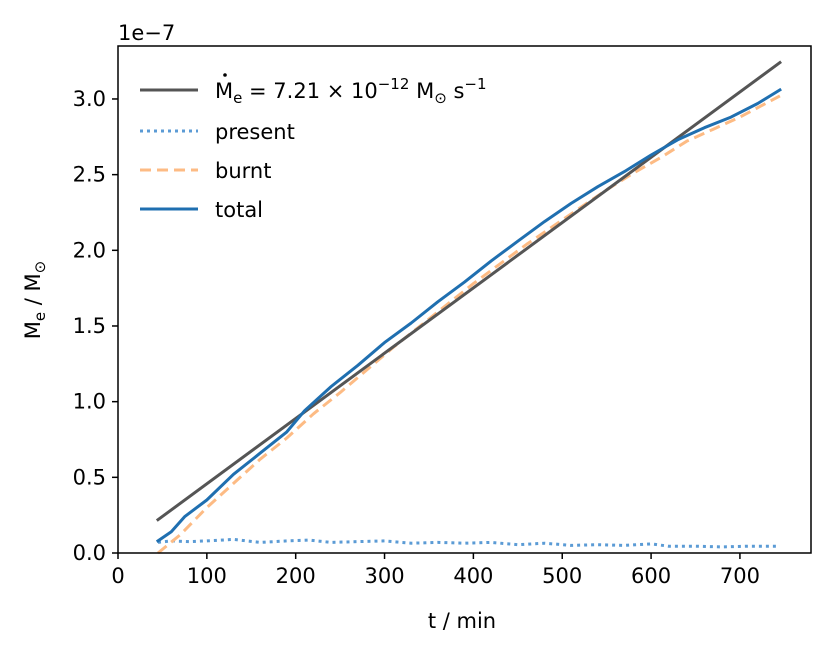 This screenshot has height=654, width=830. What do you see at coordinates (89, 326) in the screenshot?
I see `y-tick-label: 1.5` at bounding box center [89, 326].